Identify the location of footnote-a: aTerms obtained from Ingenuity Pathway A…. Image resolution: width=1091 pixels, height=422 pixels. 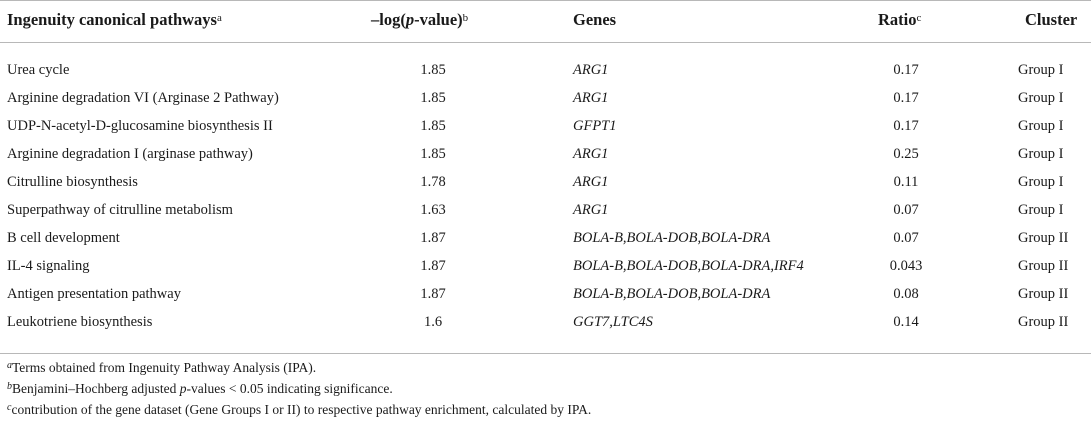
(161, 368).